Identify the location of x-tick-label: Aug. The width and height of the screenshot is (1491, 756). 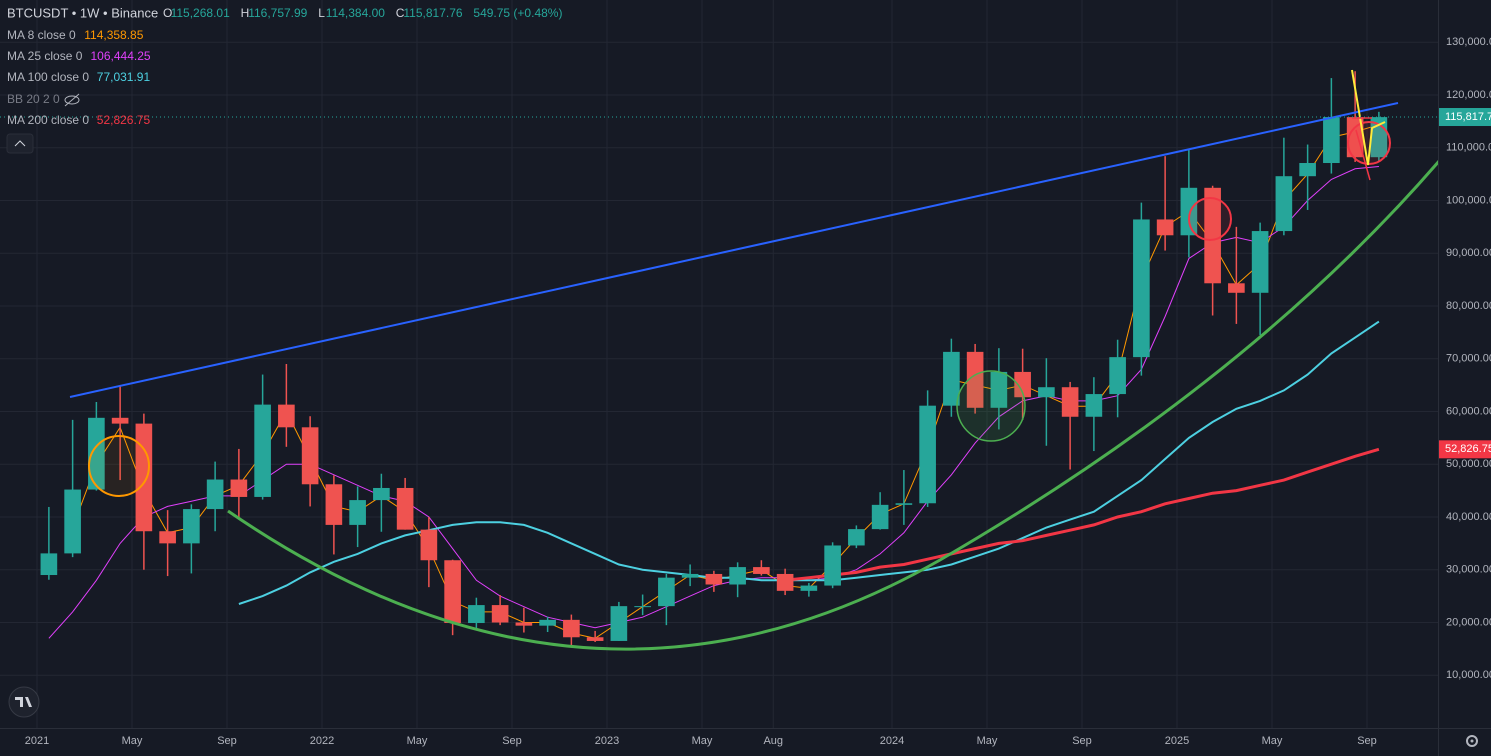
(773, 741).